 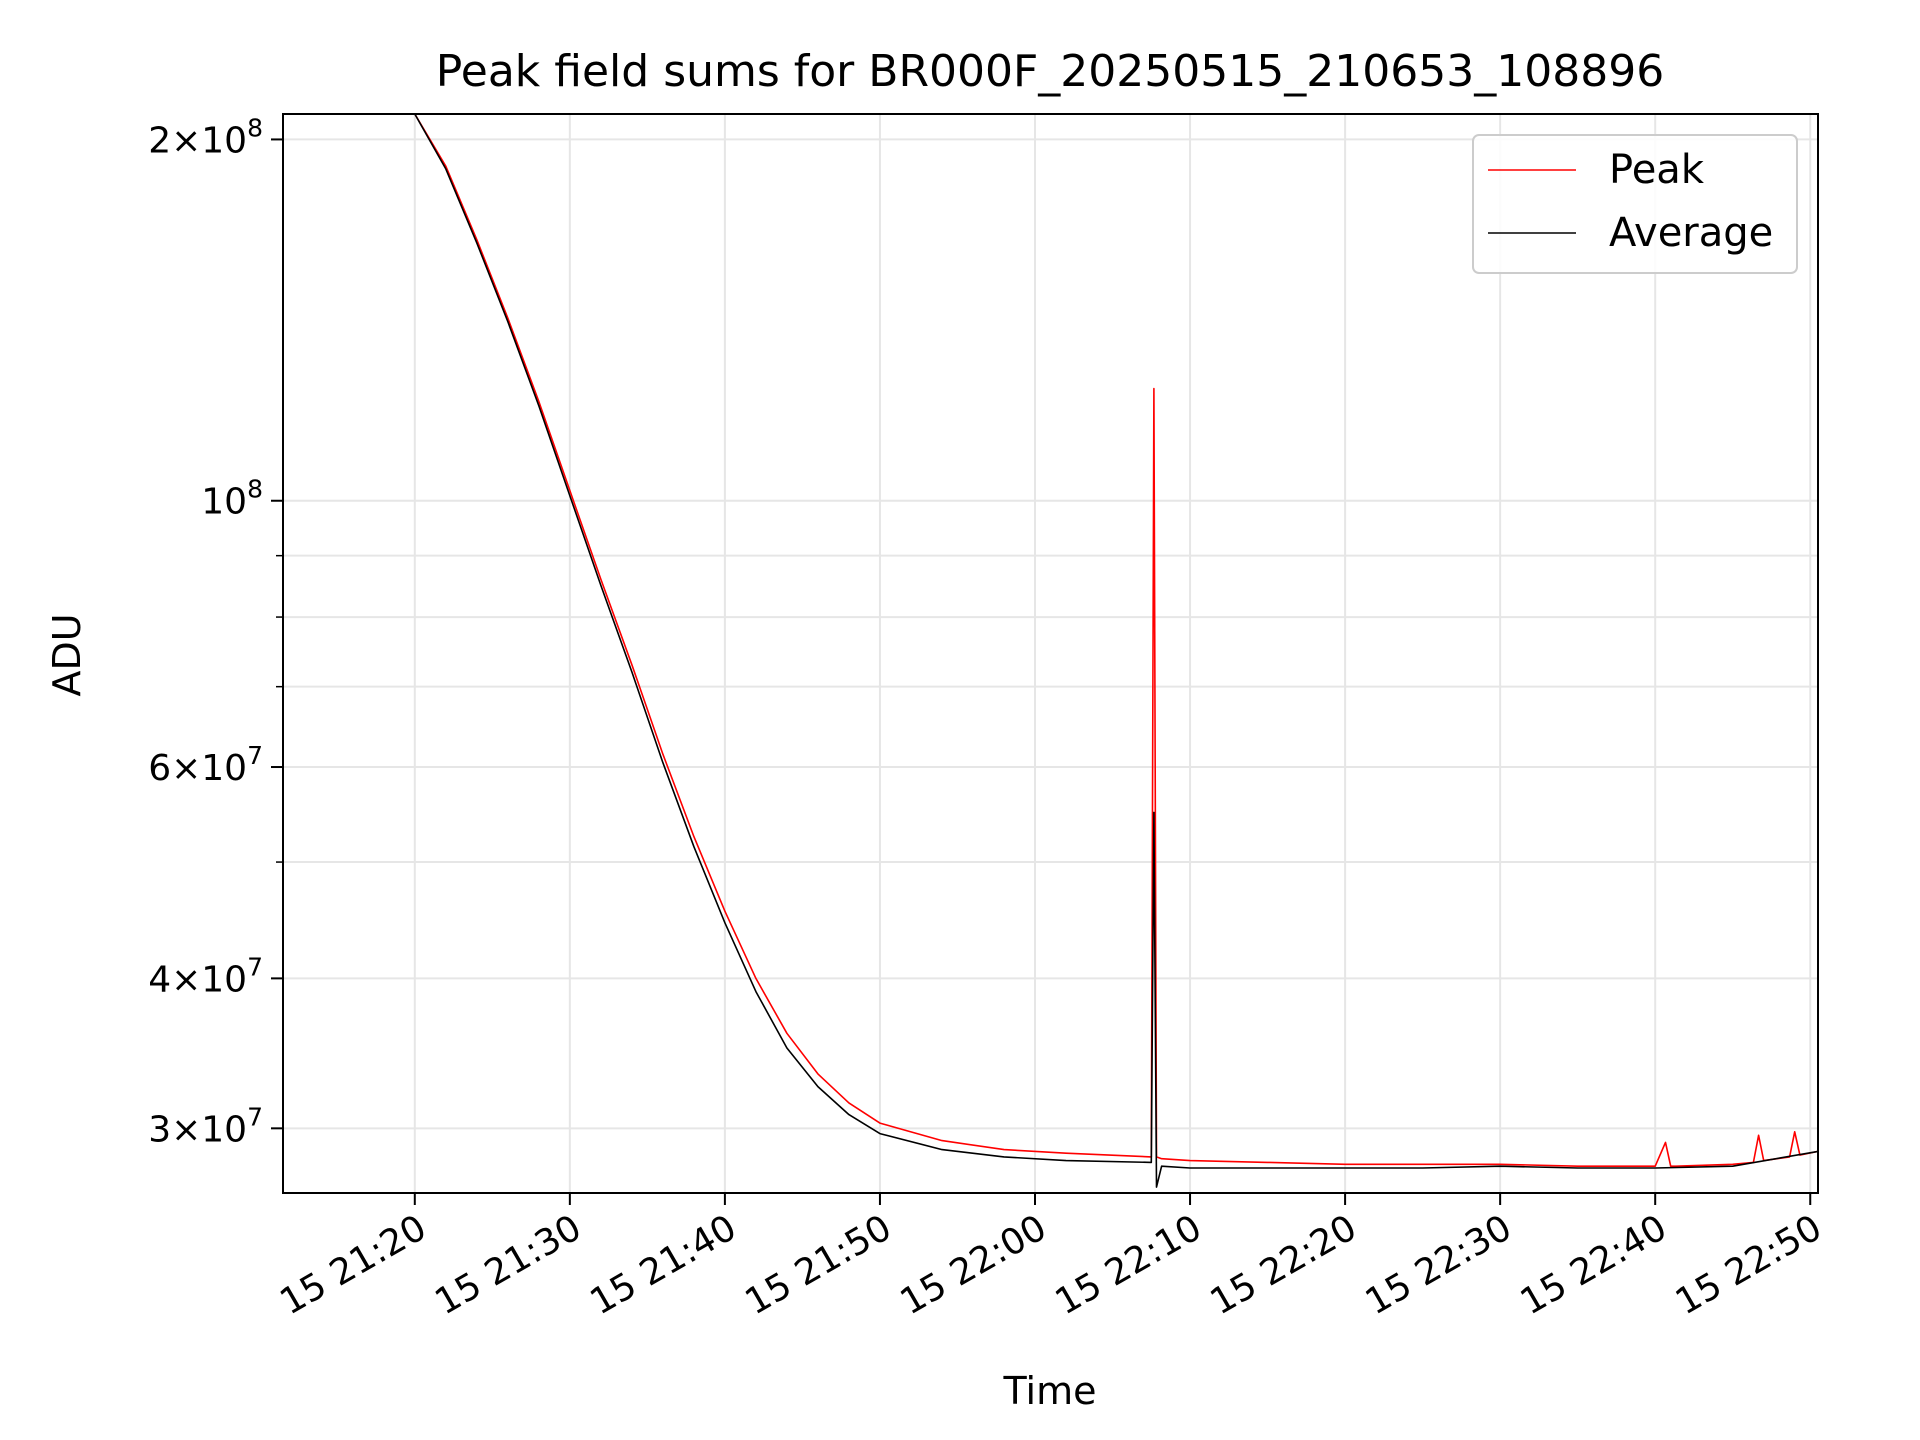 I want to click on y-tick-label: 6×107, so click(x=205, y=765).